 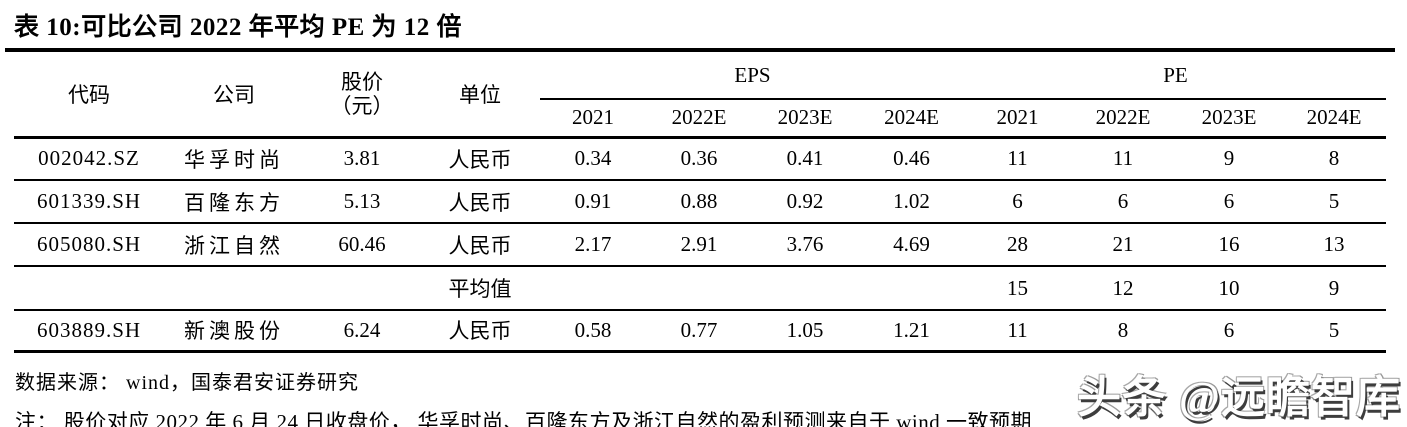 I want to click on cell-eps-2023e: 1.05, so click(x=805, y=331).